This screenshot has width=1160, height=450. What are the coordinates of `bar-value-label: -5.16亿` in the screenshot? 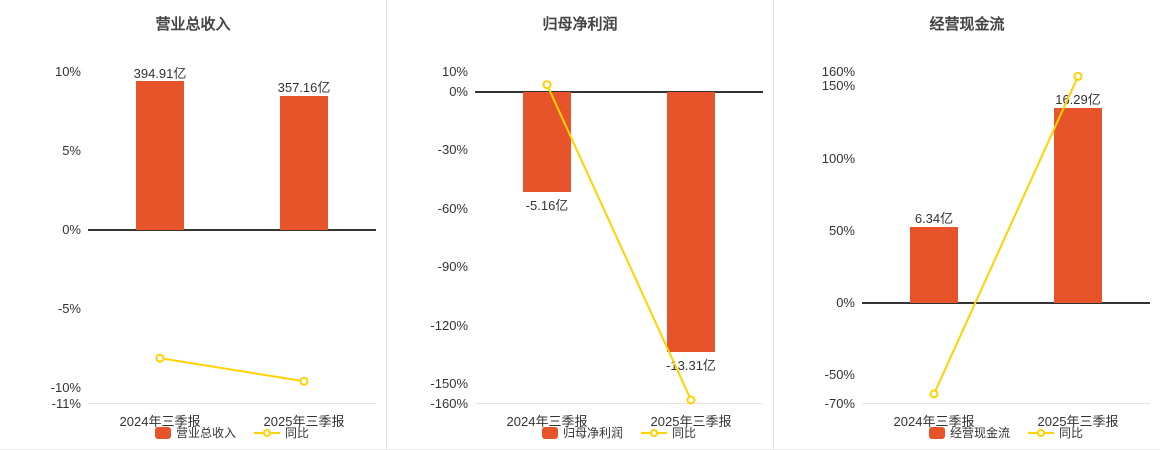 It's located at (547, 206).